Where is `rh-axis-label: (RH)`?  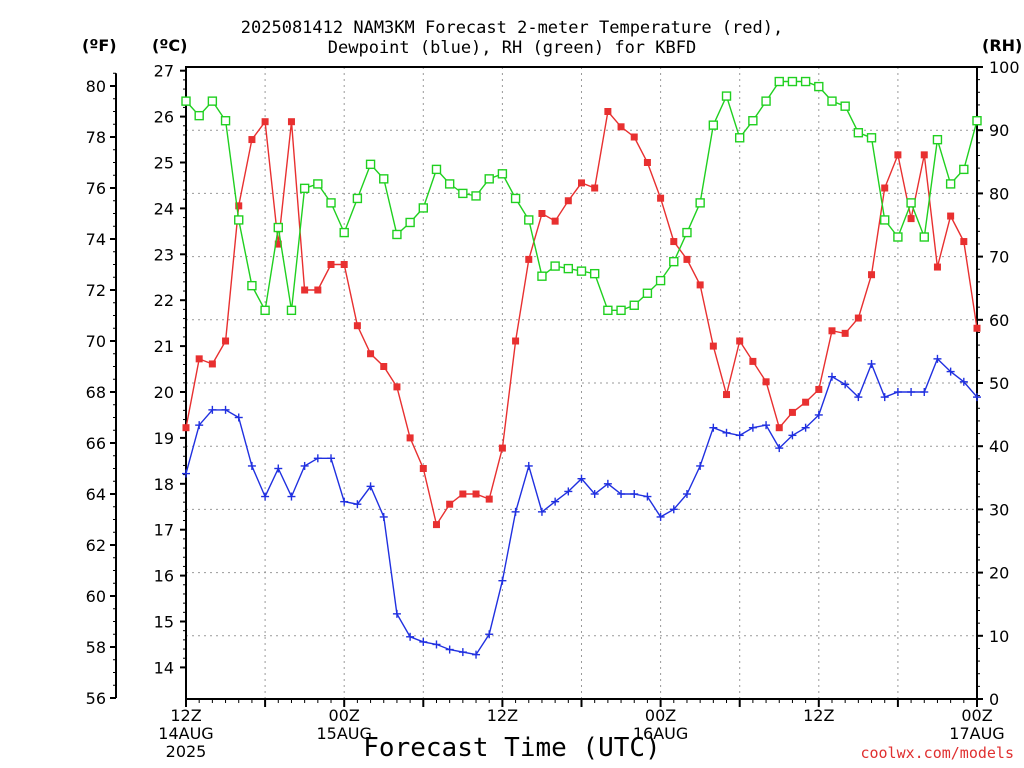
rh-axis-label: (RH) is located at coordinates (1002, 45).